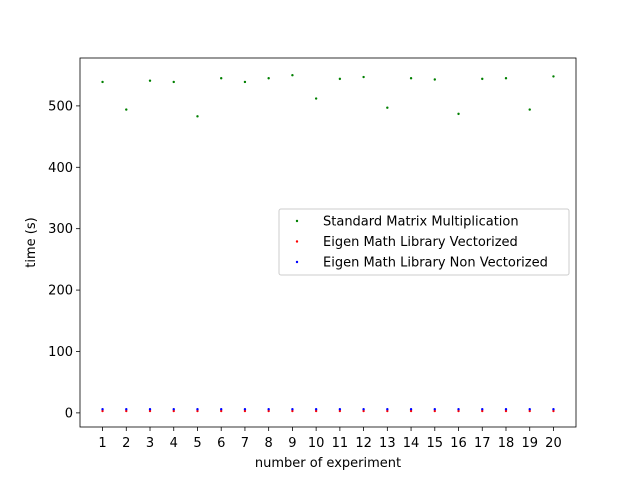 This screenshot has width=640, height=480. What do you see at coordinates (435, 443) in the screenshot?
I see `x-tick-label: 15` at bounding box center [435, 443].